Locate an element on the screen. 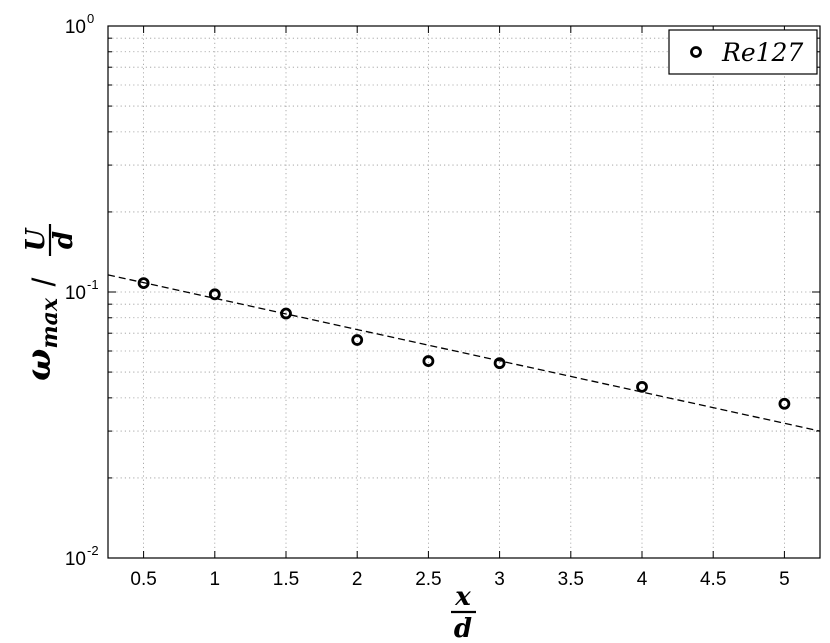  x-label-numerator: x is located at coordinates (462, 597).